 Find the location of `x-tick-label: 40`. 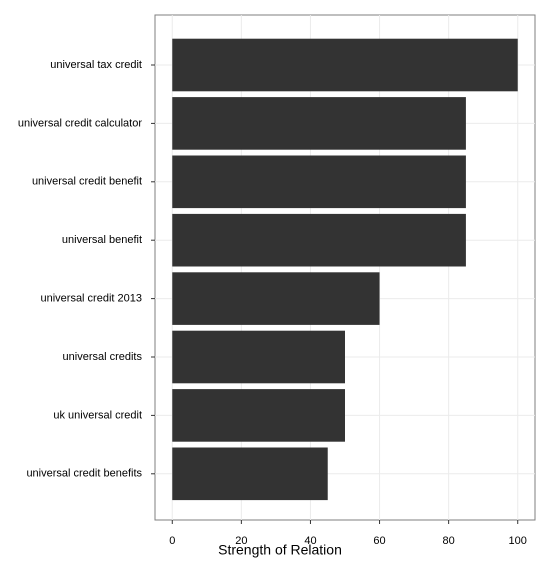

x-tick-label: 40 is located at coordinates (310, 541).